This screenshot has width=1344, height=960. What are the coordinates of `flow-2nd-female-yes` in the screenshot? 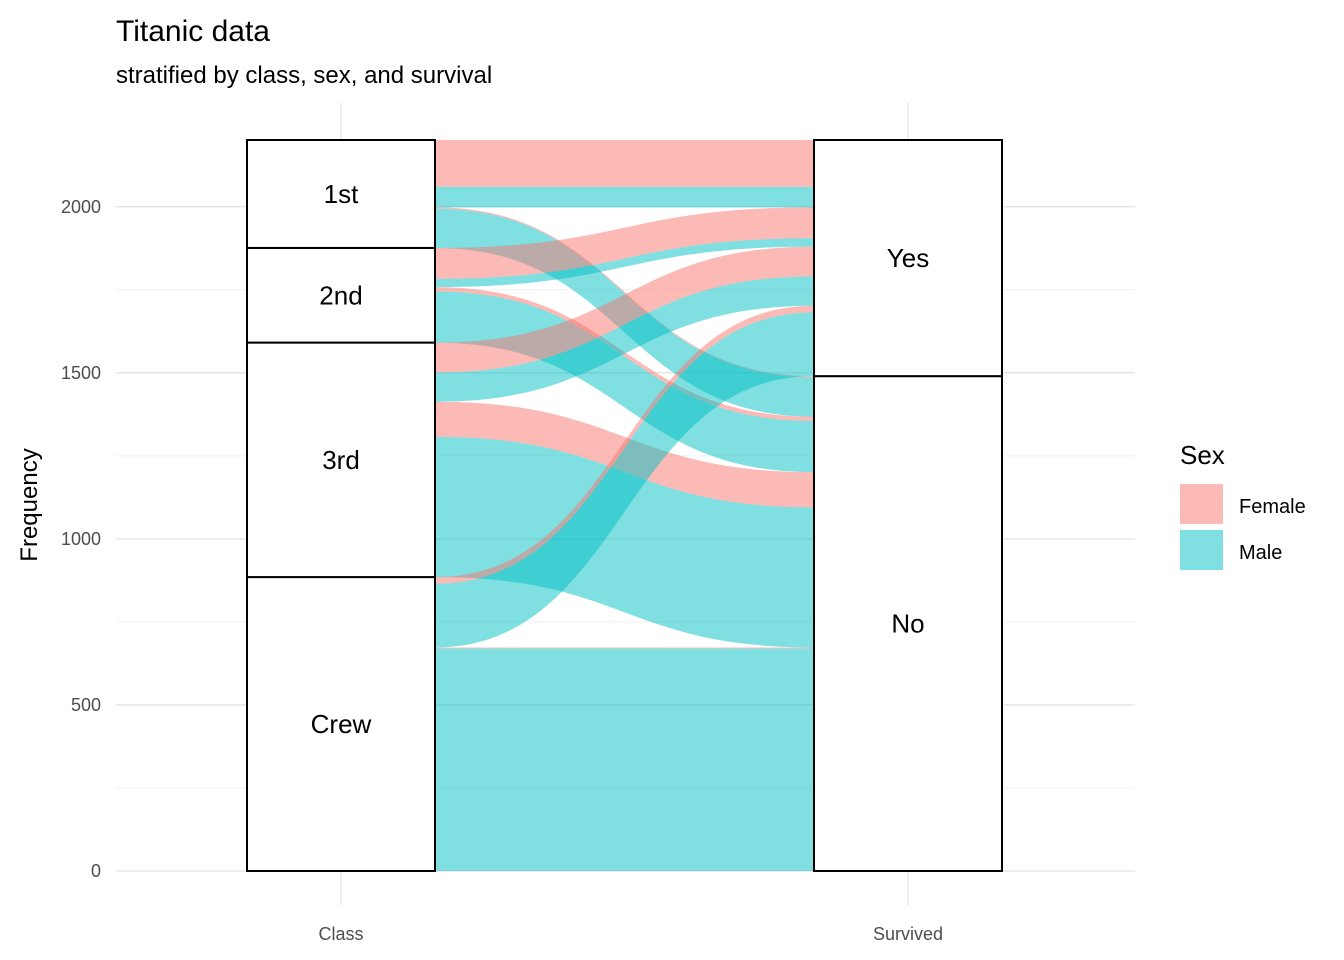 It's located at (624, 243).